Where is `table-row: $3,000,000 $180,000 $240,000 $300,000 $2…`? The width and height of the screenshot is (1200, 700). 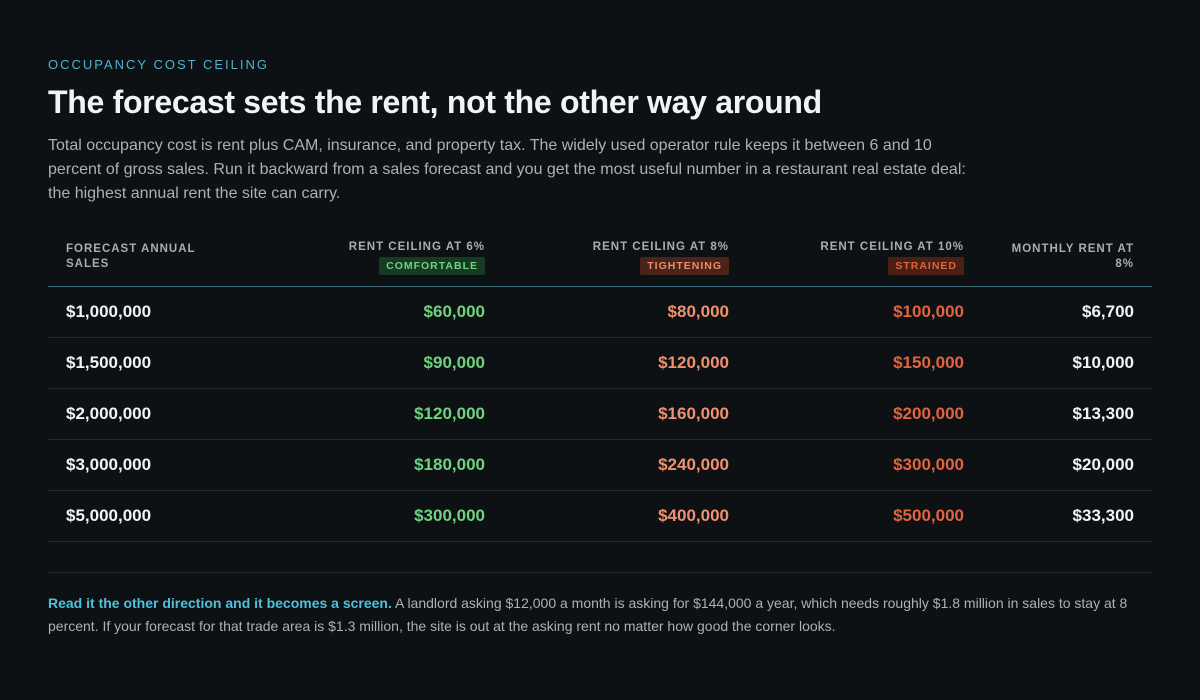 table-row: $3,000,000 $180,000 $240,000 $300,000 $2… is located at coordinates (600, 465).